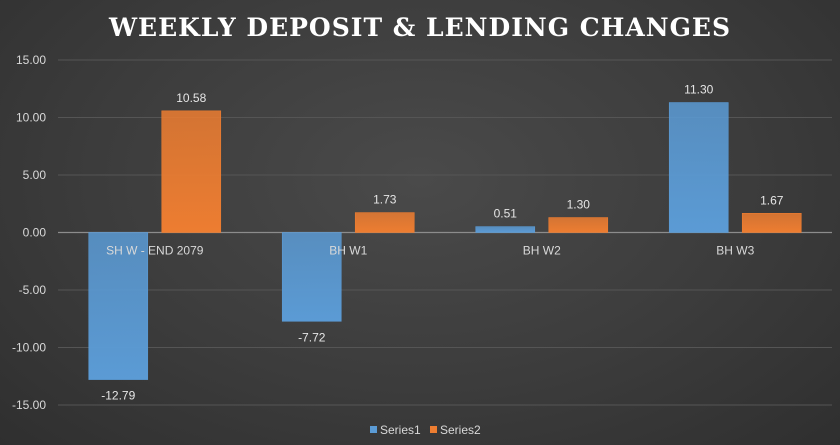  Describe the element at coordinates (460, 430) in the screenshot. I see `legend-label: Series2` at that location.